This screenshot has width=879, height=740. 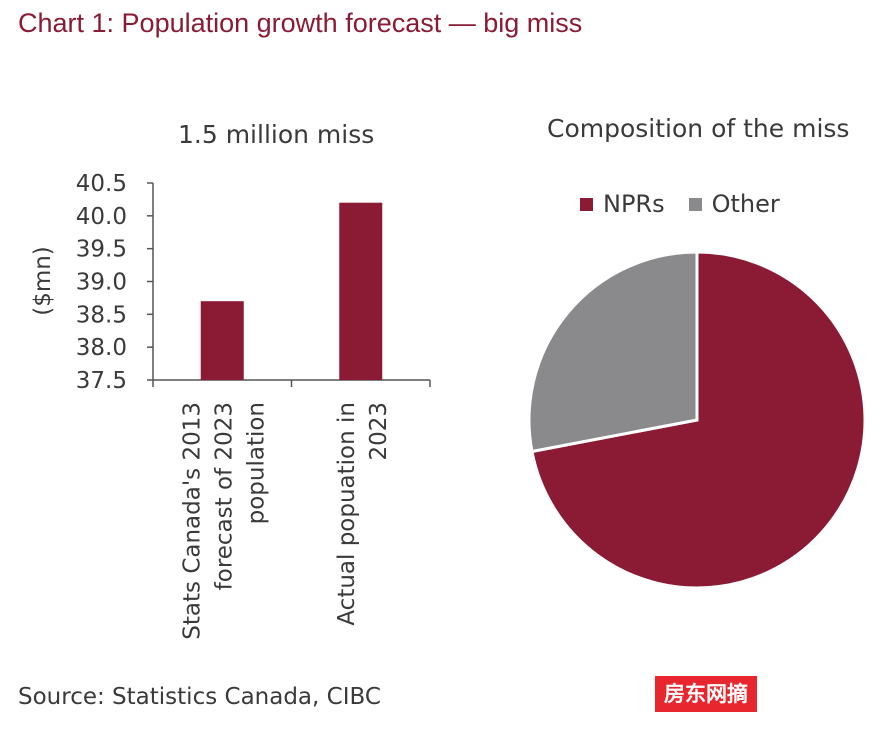 What do you see at coordinates (695, 204) in the screenshot?
I see `legend-swatch-other` at bounding box center [695, 204].